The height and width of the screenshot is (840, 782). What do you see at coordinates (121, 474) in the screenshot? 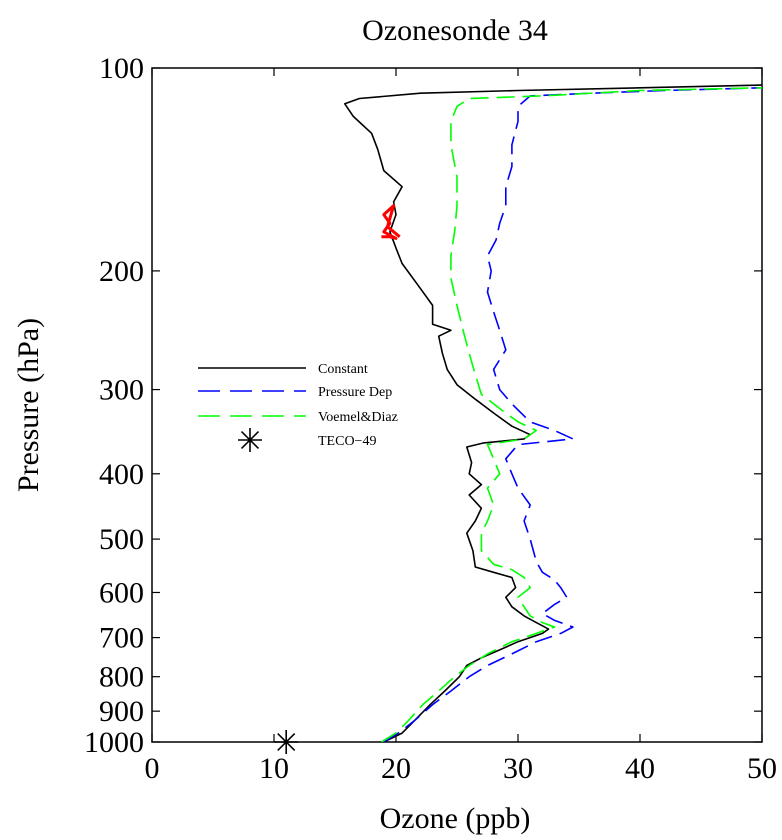
I see `y-tick-label: 400` at bounding box center [121, 474].